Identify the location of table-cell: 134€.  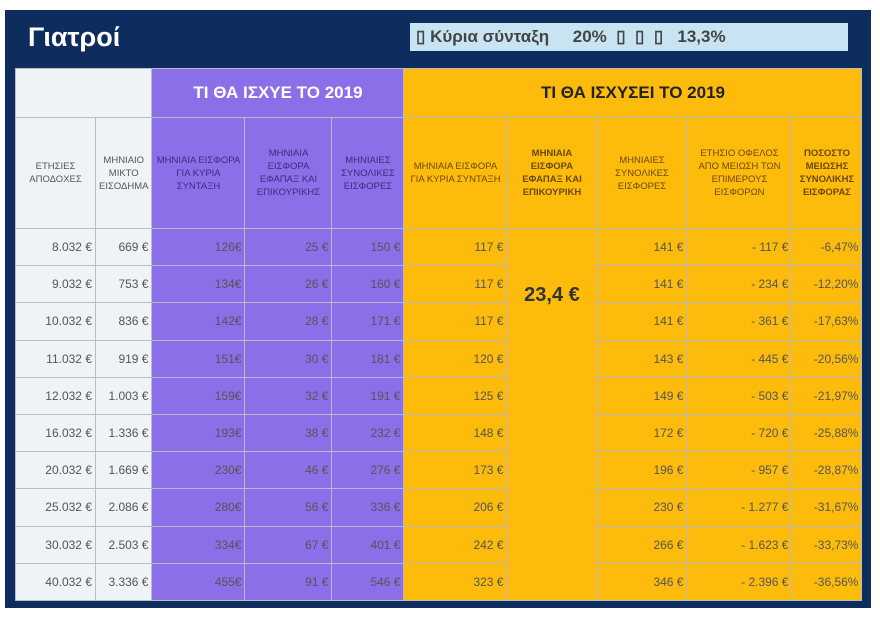
(198, 284).